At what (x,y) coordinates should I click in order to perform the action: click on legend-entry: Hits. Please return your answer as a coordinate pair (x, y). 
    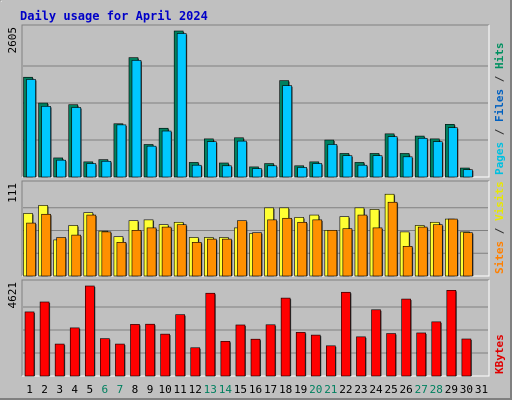
    Looking at the image, I should click on (499, 56).